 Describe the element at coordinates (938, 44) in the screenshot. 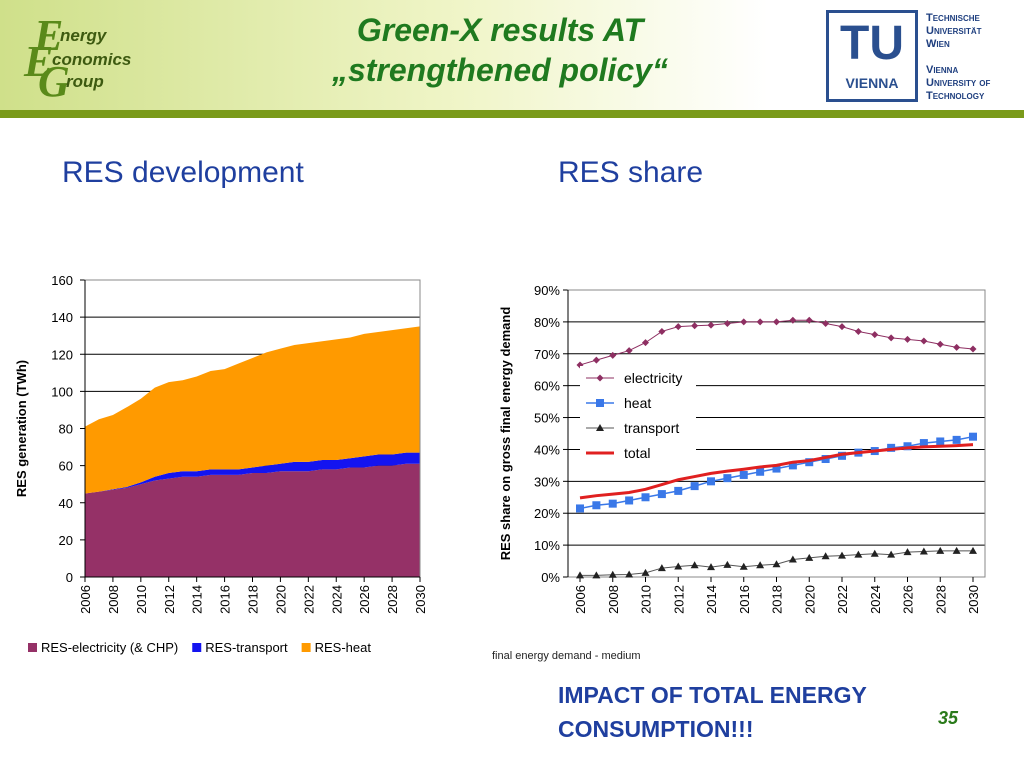

I see `tu-line: Wien` at that location.